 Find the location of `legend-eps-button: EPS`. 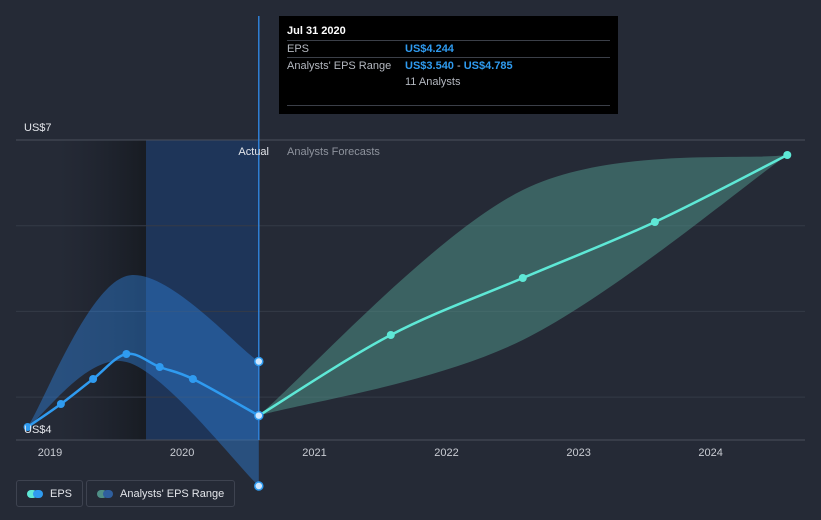

legend-eps-button: EPS is located at coordinates (50, 493).